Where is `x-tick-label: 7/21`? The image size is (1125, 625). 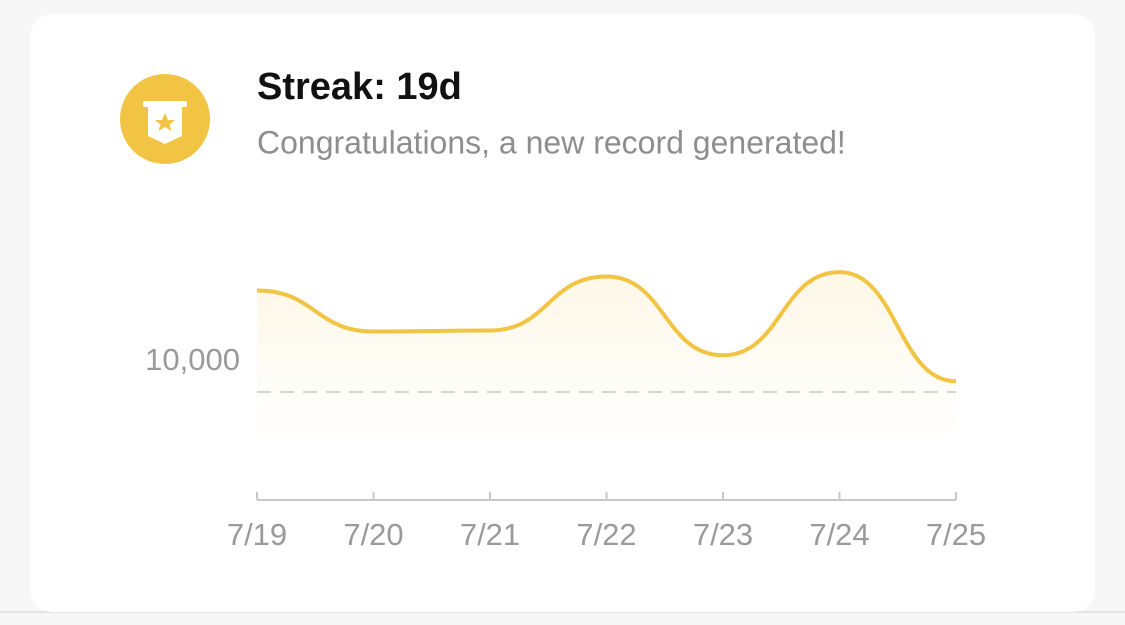
x-tick-label: 7/21 is located at coordinates (490, 534).